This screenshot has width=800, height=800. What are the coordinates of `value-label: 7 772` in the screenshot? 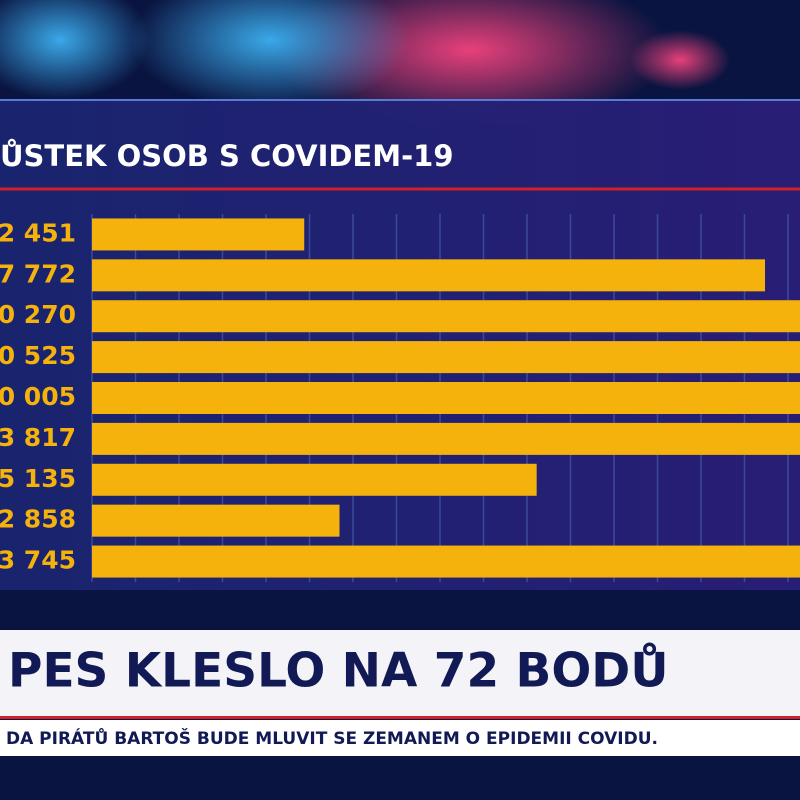 It's located at (38, 273).